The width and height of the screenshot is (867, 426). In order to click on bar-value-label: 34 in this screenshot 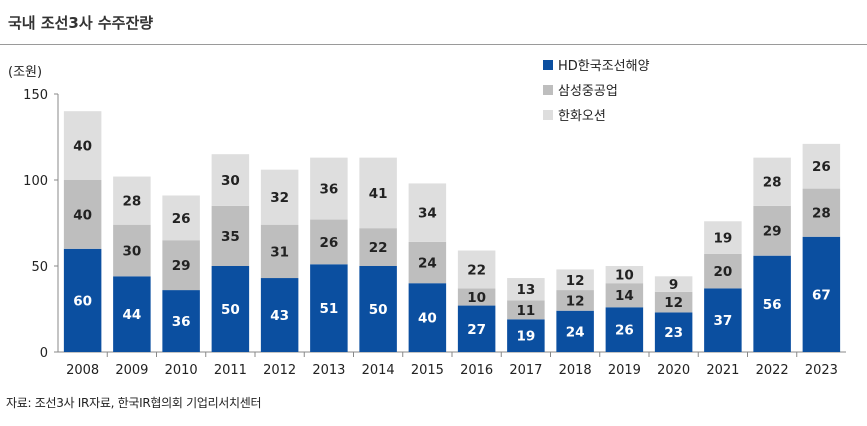, I will do `click(427, 214)`.